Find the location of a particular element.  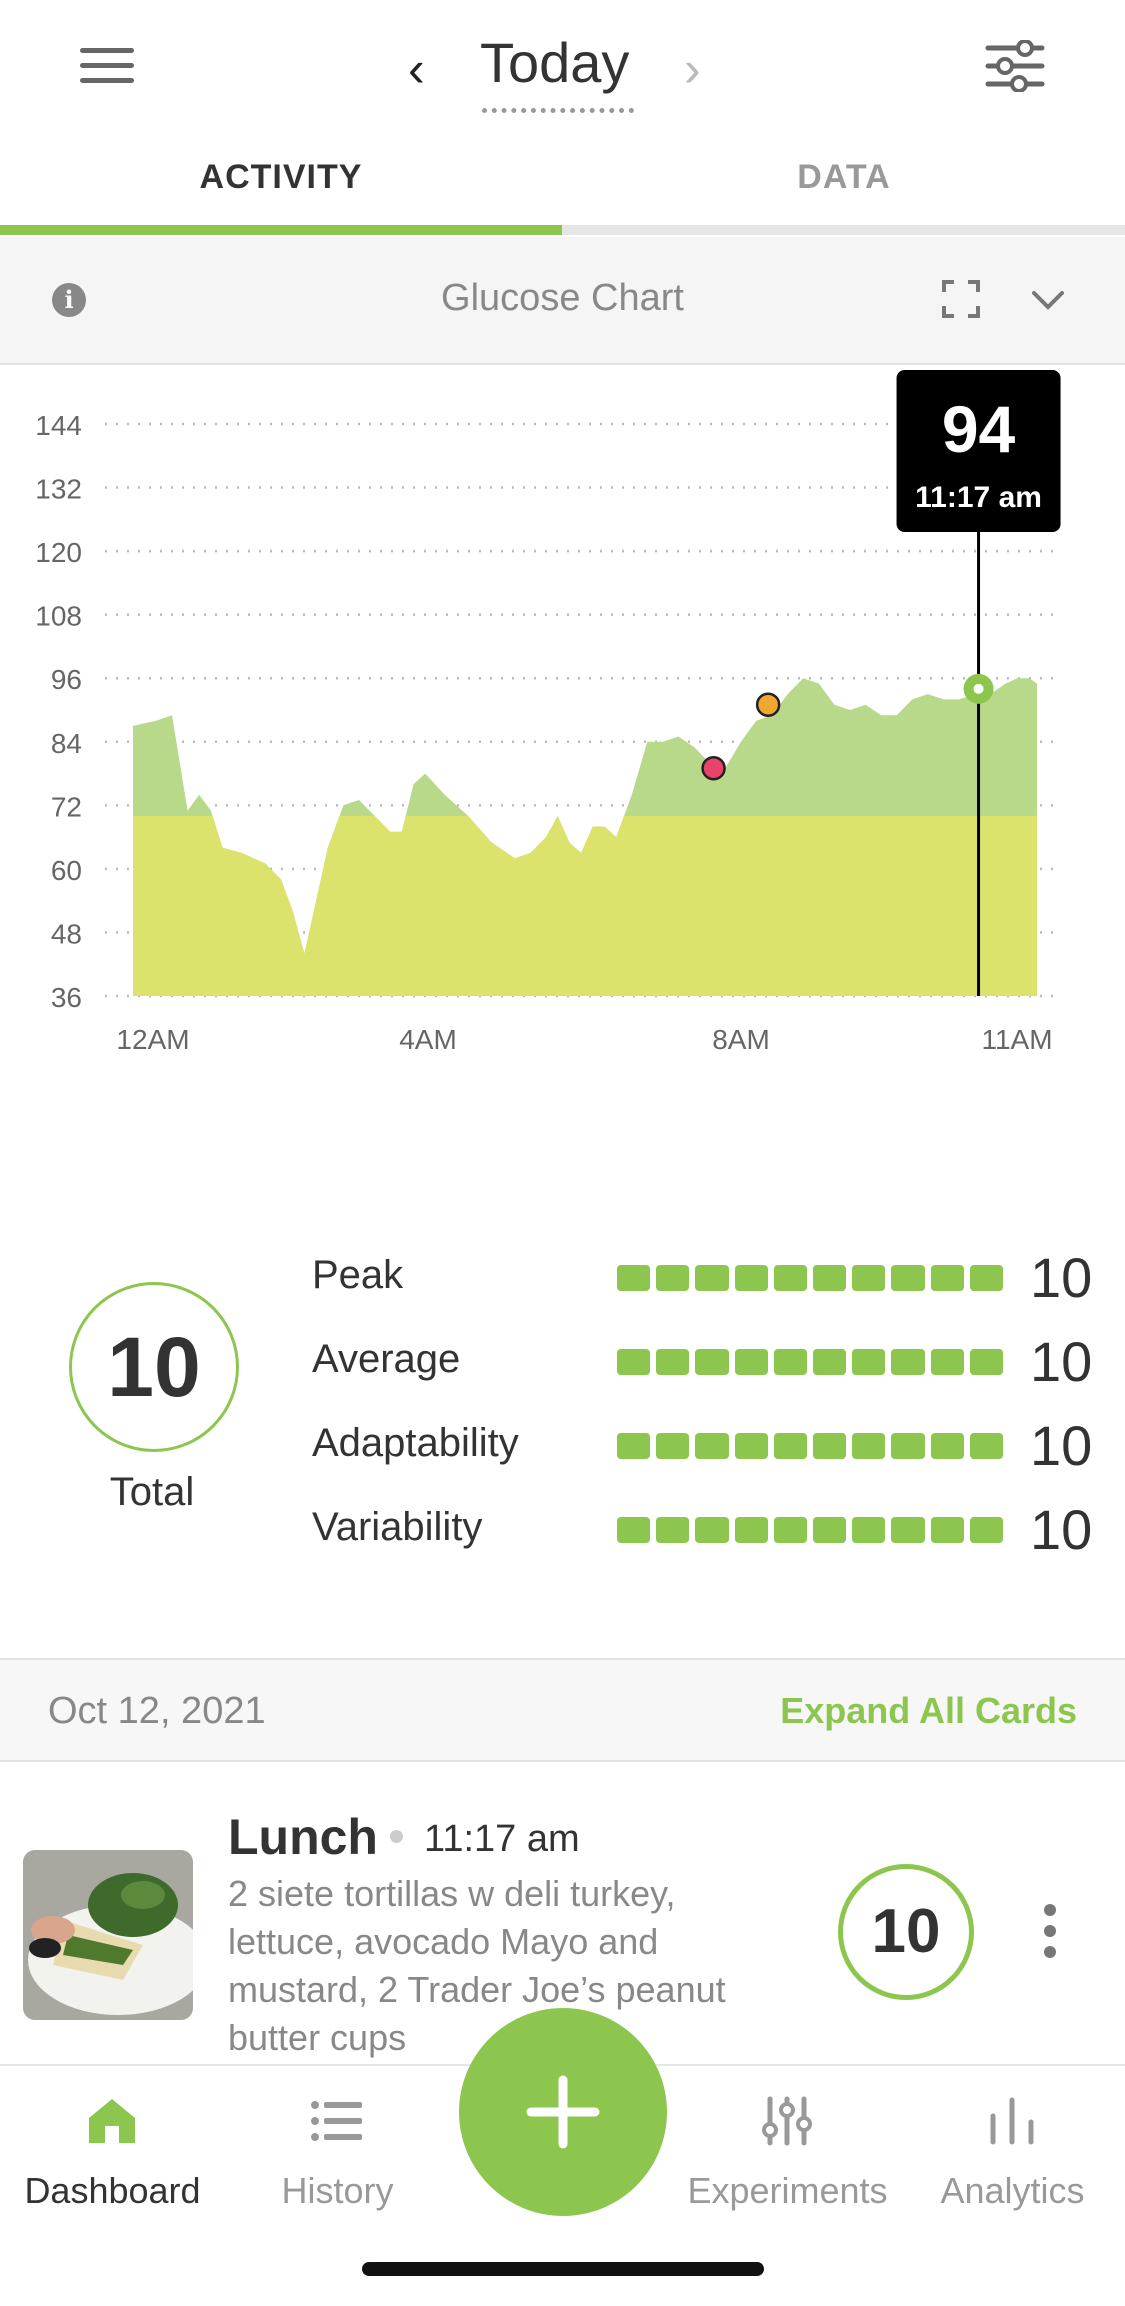

metric-value-variability: 10 is located at coordinates (1061, 1529).